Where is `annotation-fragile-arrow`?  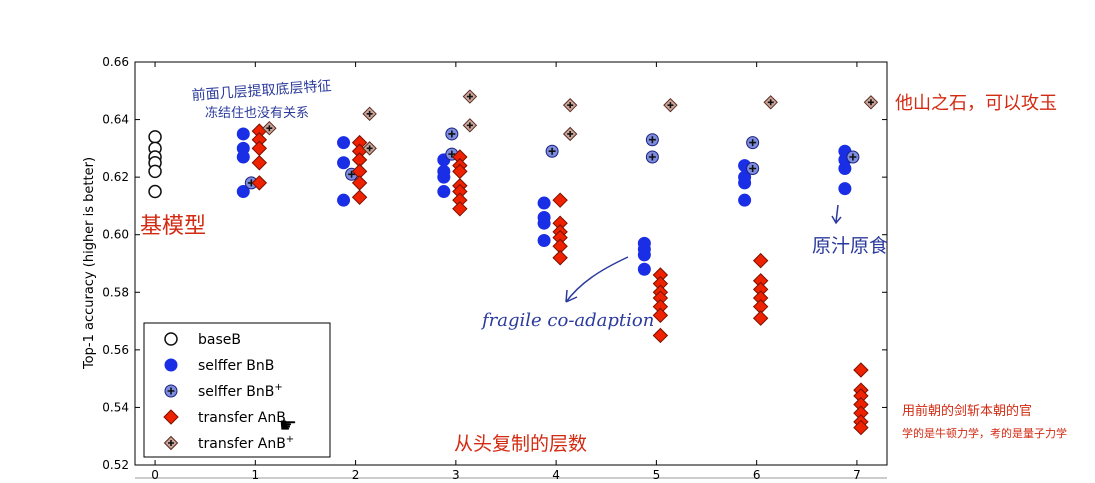 annotation-fragile-arrow is located at coordinates (597, 279).